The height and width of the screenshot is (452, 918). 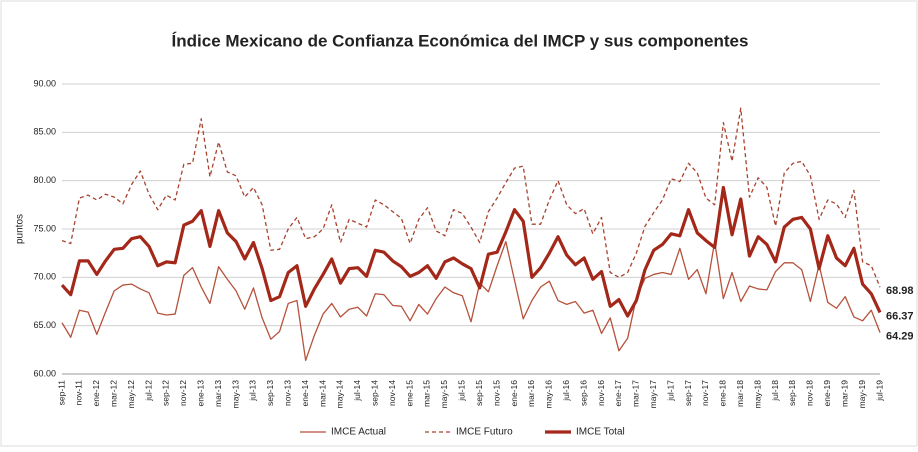 I want to click on x-tick-label: sep-12, so click(x=166, y=393).